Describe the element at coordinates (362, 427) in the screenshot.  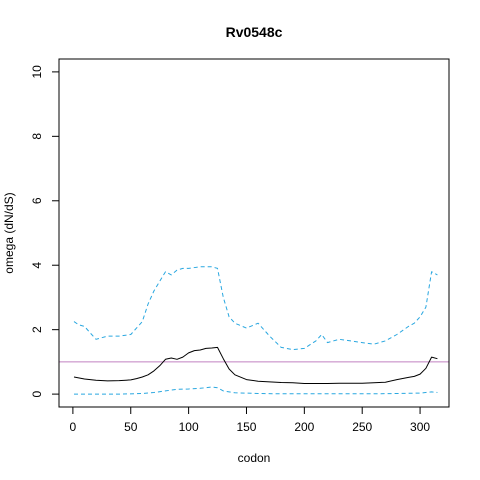
I see `x-tick-label: 250` at that location.